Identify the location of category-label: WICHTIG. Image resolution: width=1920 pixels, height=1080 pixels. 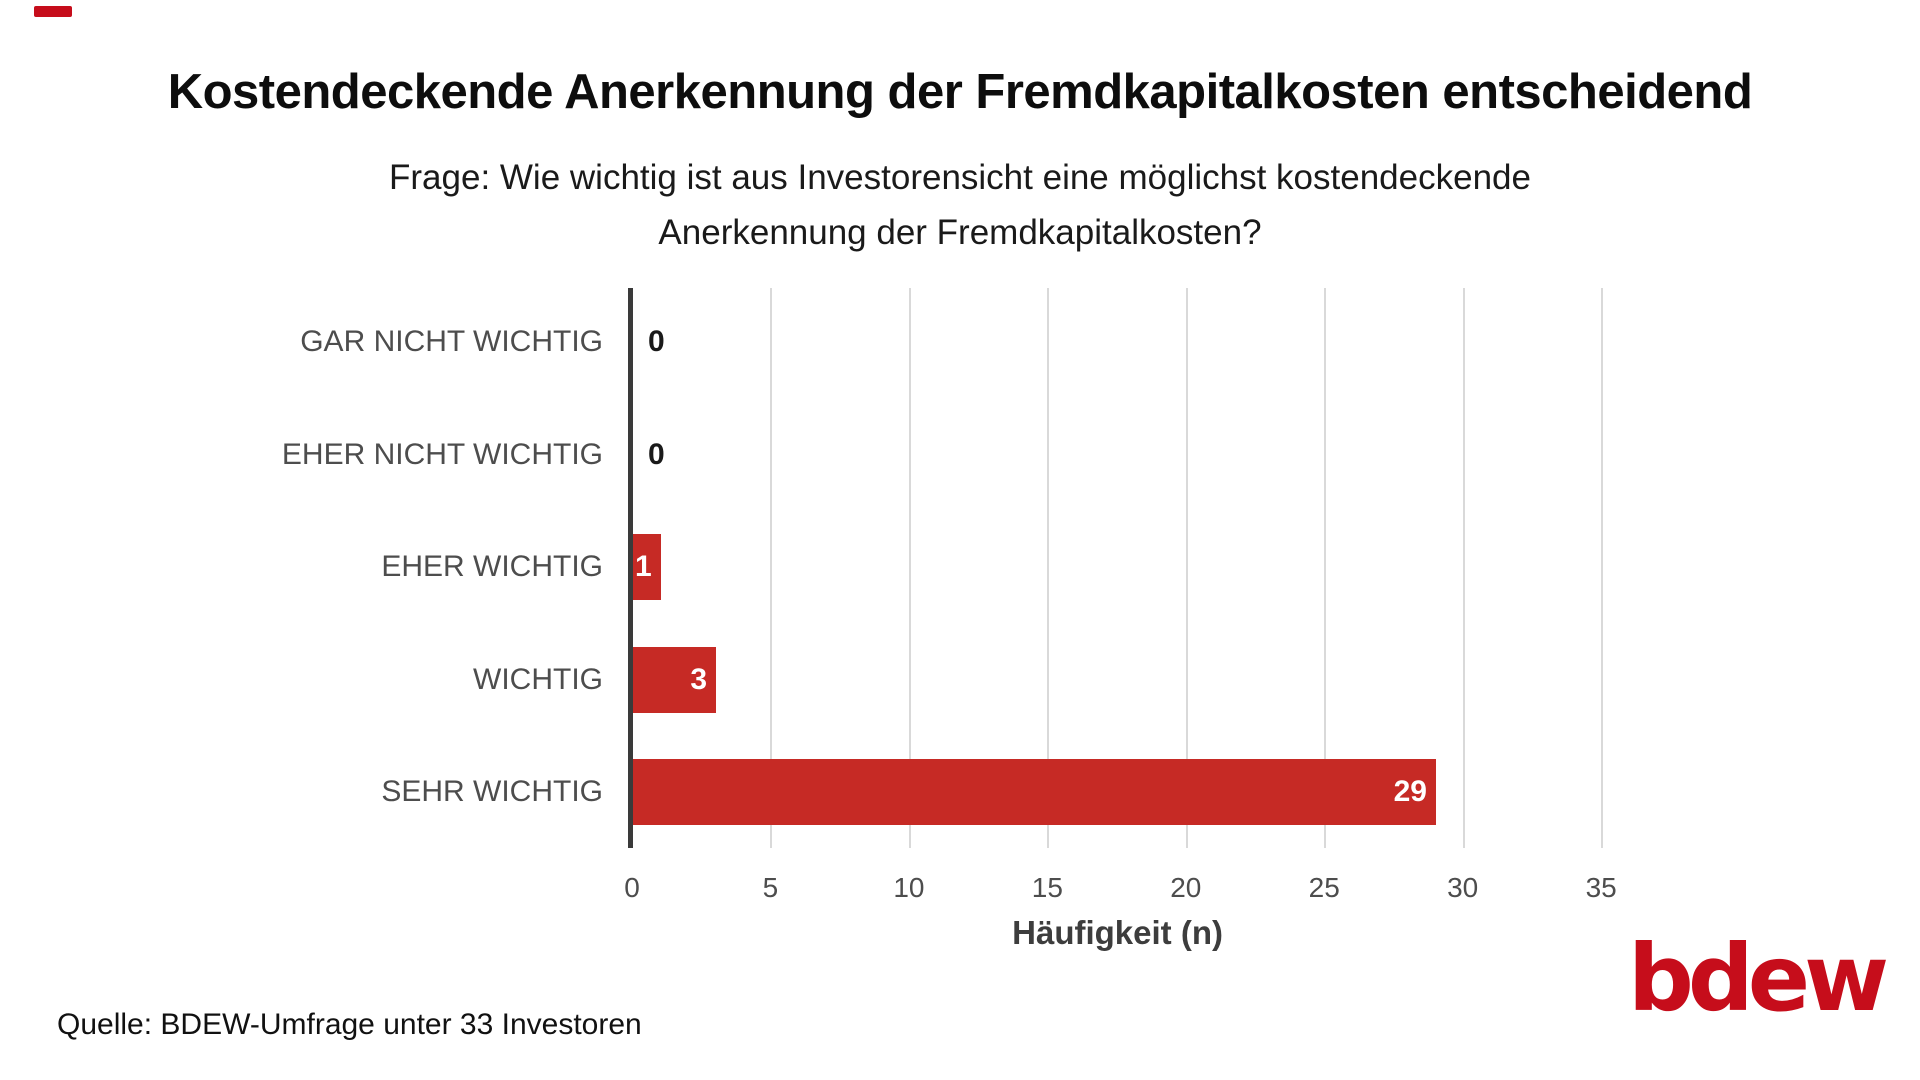
(538, 679).